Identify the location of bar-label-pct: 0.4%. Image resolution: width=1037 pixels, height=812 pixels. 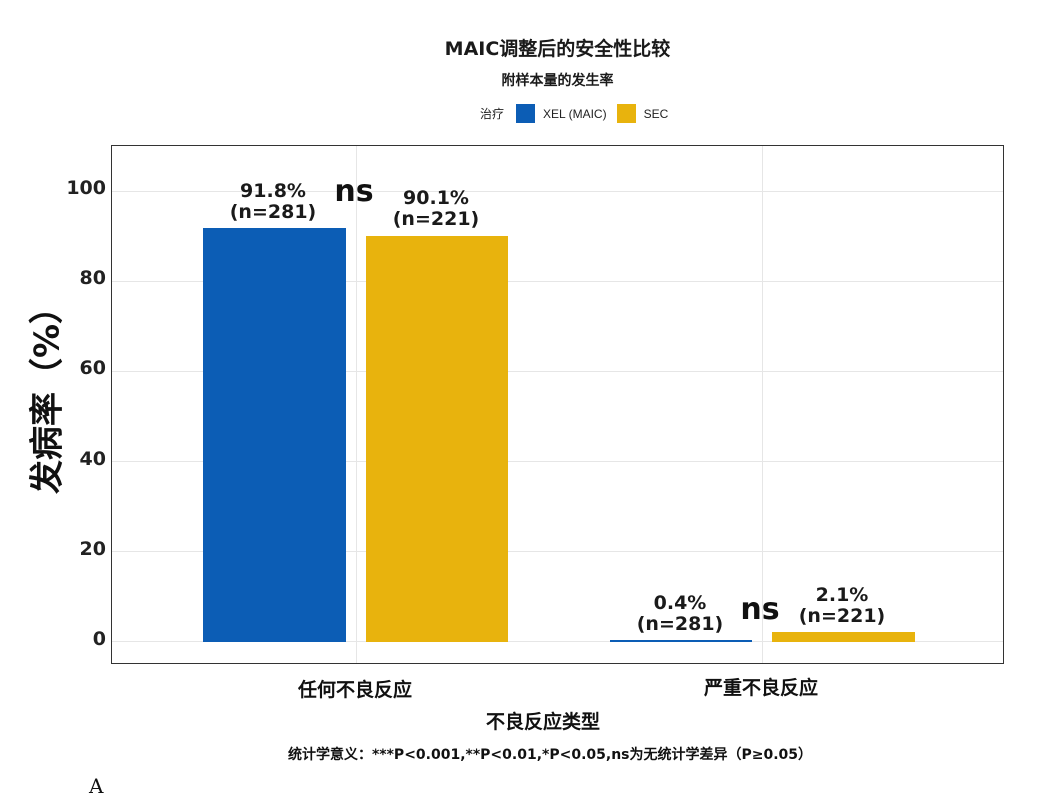
(680, 603).